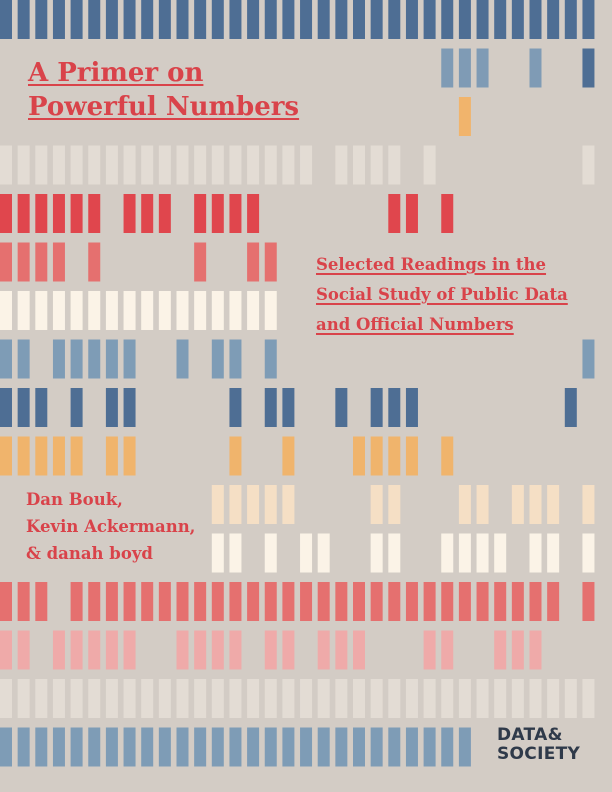  Describe the element at coordinates (116, 73) in the screenshot. I see `cover-title-line-1: A Primer on` at that location.